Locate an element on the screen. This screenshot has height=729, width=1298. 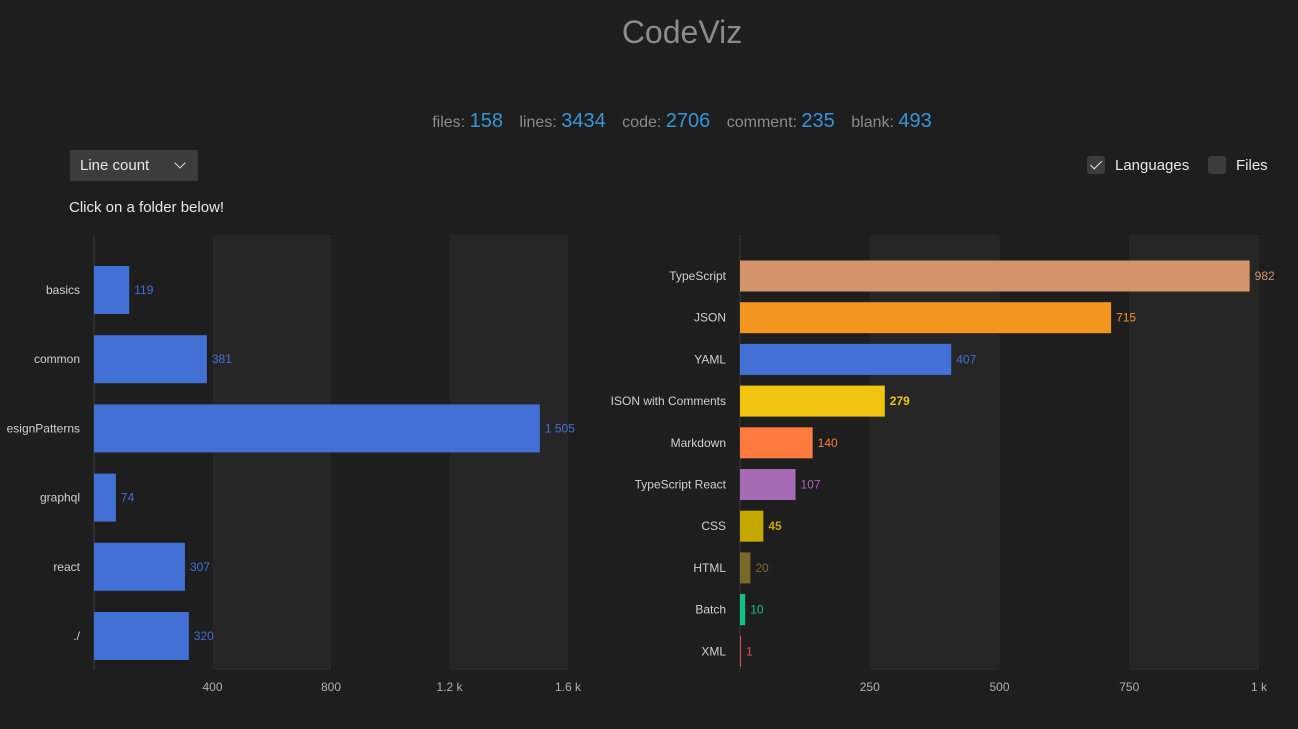
category-label: TypeScript React is located at coordinates (681, 485).